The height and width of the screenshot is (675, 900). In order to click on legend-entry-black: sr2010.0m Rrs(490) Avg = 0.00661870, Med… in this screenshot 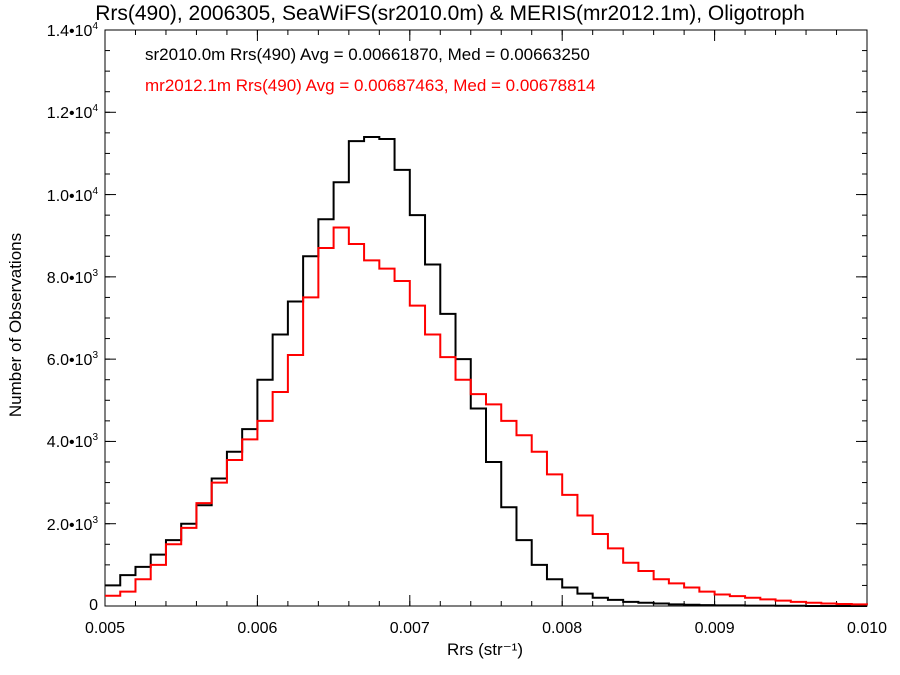, I will do `click(367, 54)`.